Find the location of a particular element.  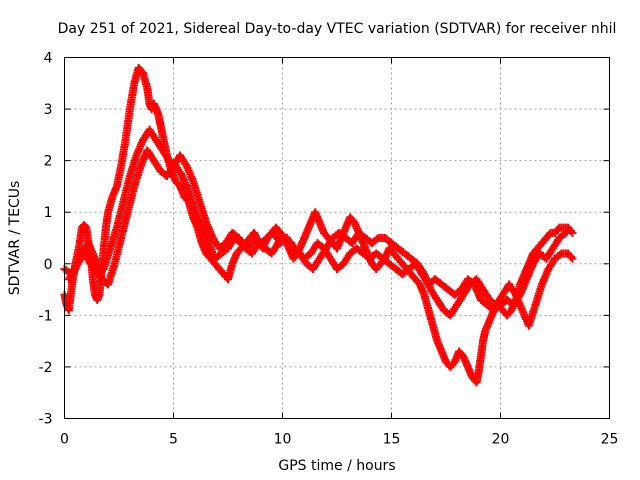

y-tick-label: 0 is located at coordinates (48, 265).